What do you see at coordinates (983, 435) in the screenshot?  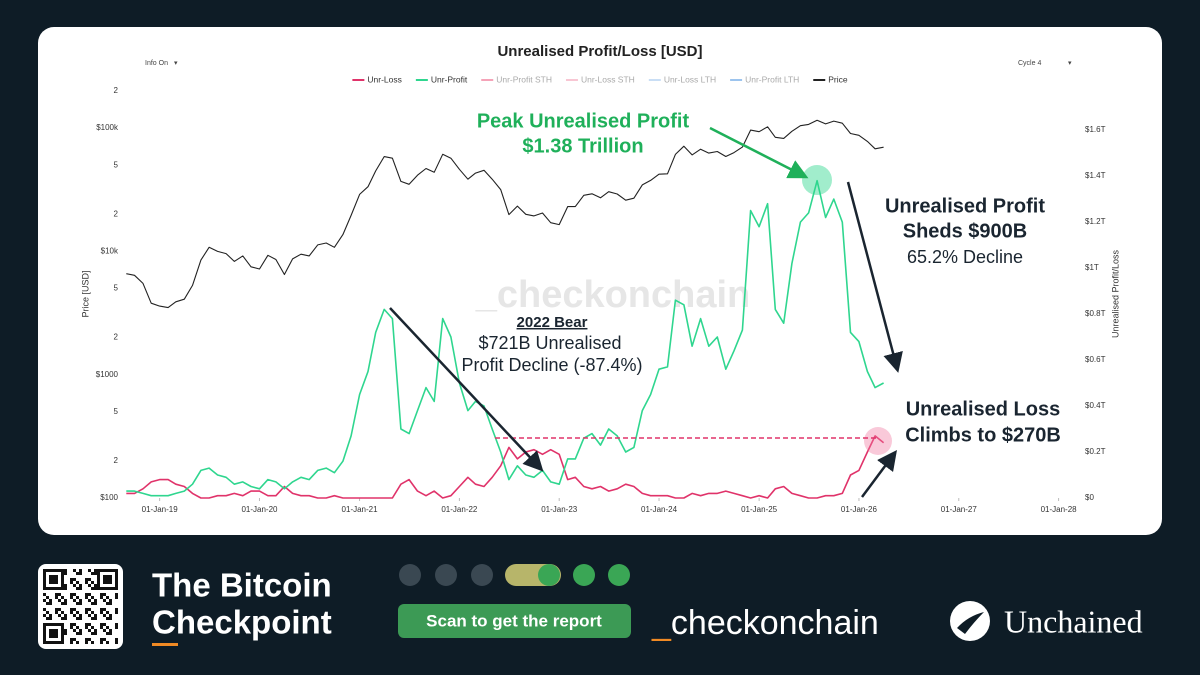 I see `annotation: Climbs to $270B` at bounding box center [983, 435].